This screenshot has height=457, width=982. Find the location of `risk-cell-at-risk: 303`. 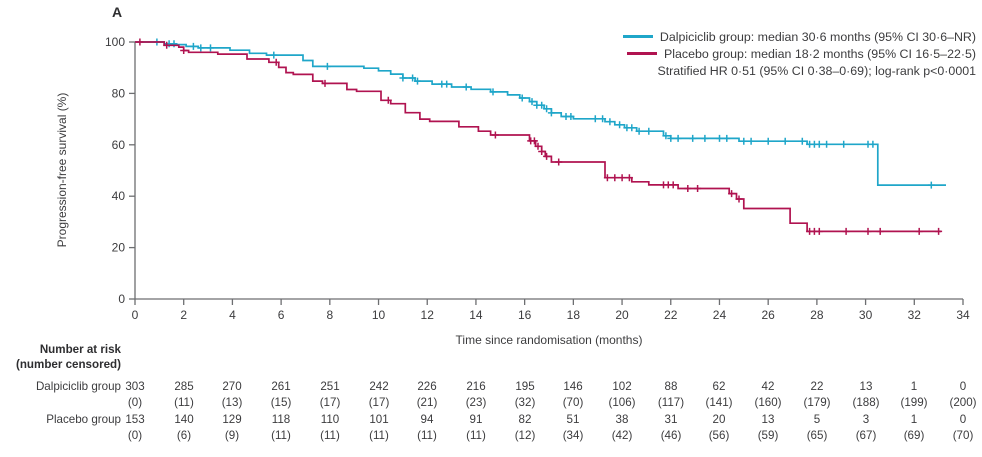

risk-cell-at-risk: 303 is located at coordinates (135, 386).